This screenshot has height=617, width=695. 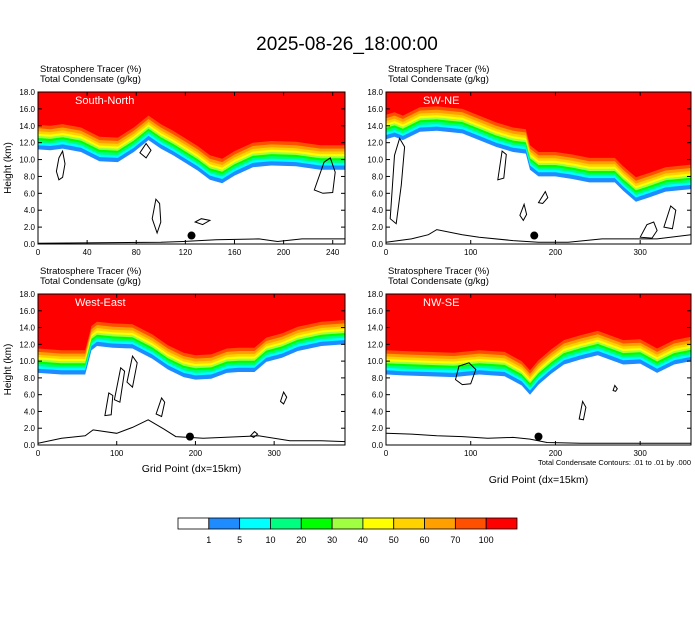 I want to click on colorbar-label: 5, so click(x=239, y=540).